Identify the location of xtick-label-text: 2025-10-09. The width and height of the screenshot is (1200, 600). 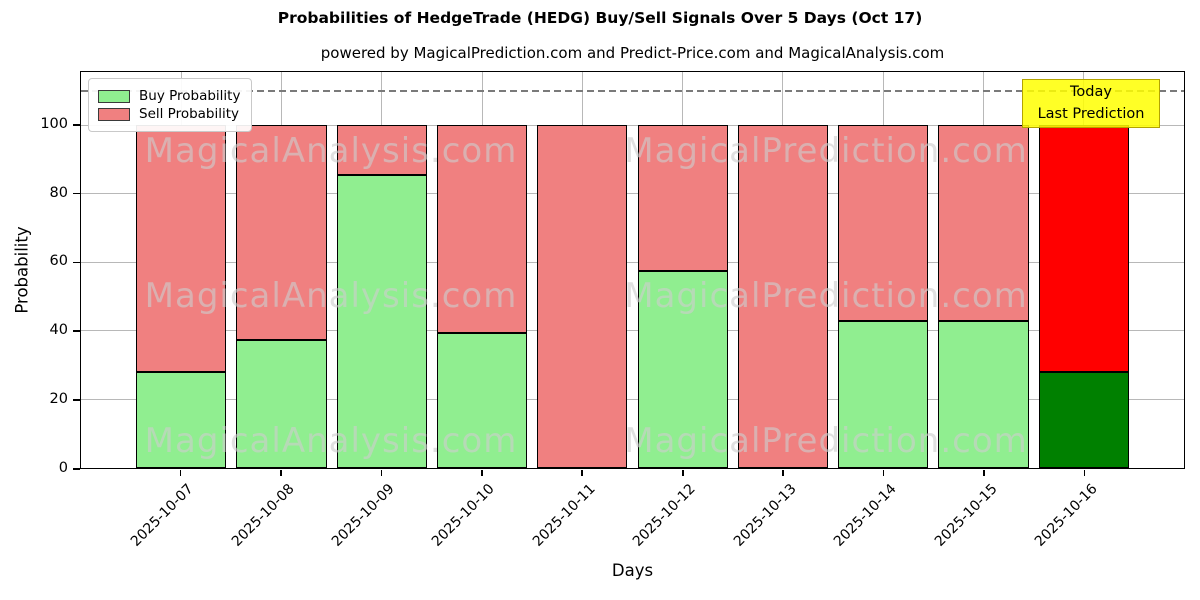
(363, 515).